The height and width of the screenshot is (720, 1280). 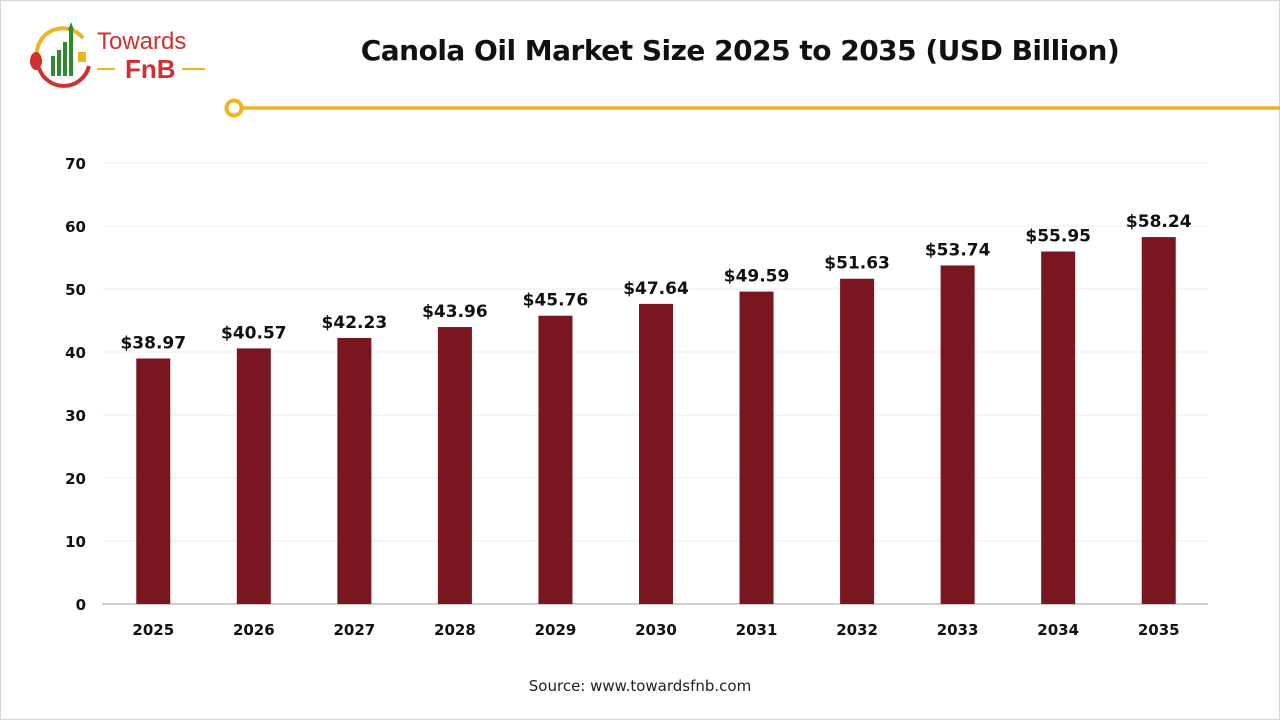 I want to click on y-tick-label: 30, so click(x=75, y=416).